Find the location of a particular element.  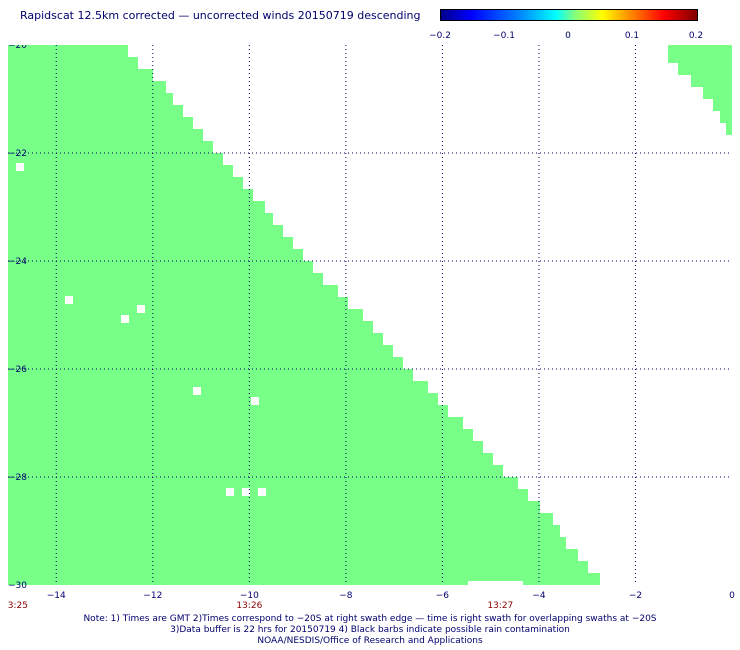

colorbar-label: −0.1 is located at coordinates (504, 36).